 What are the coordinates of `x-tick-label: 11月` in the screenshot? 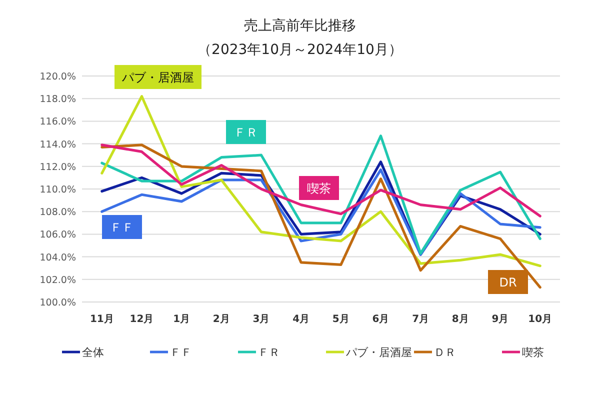 It's located at (102, 319).